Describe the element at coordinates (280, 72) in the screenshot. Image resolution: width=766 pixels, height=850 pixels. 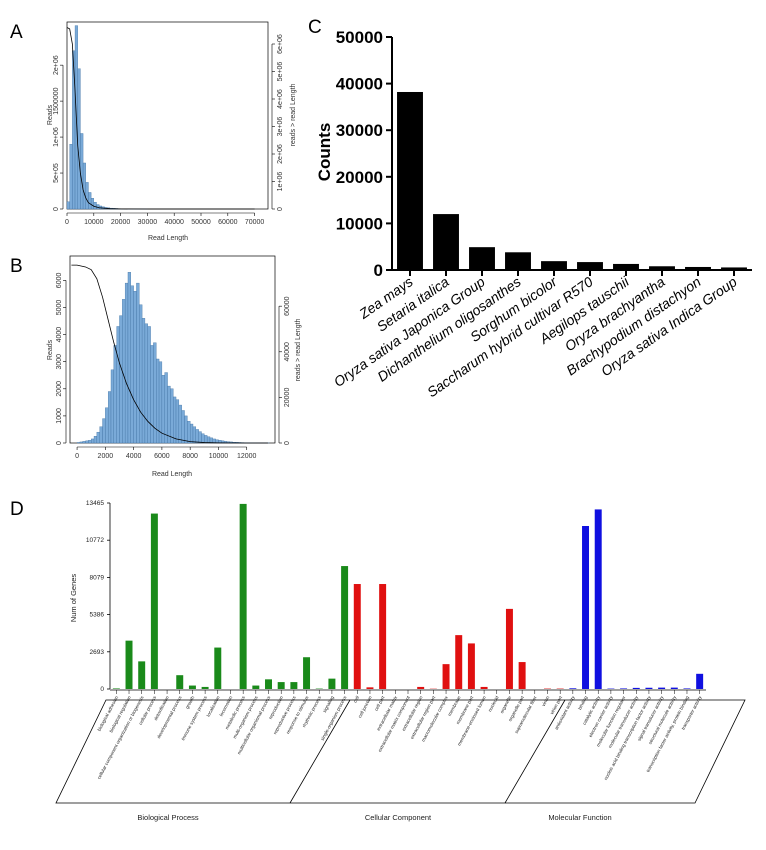
I see `chart-a-y2-tick-label: 5e+06` at that location.